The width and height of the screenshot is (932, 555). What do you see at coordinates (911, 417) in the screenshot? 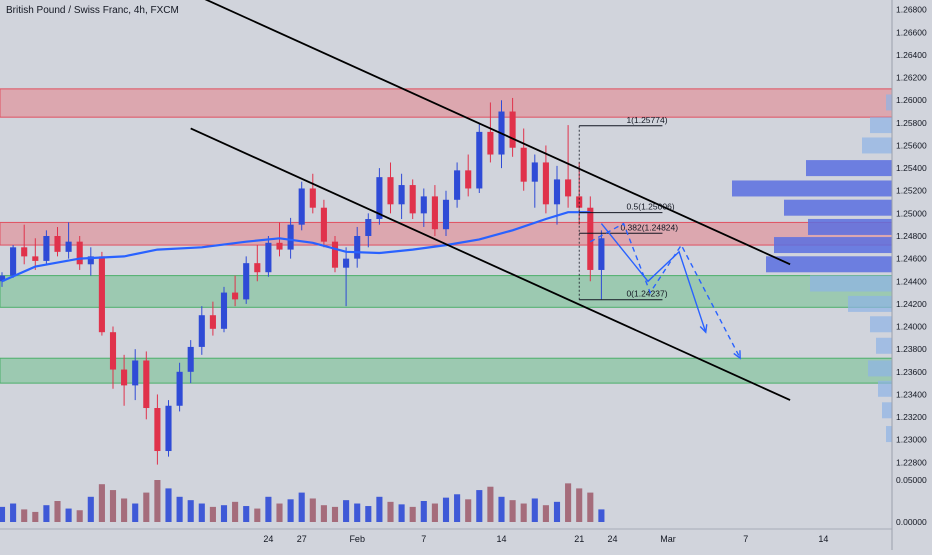
I see `price-tick-18: 1.23200` at bounding box center [911, 417].